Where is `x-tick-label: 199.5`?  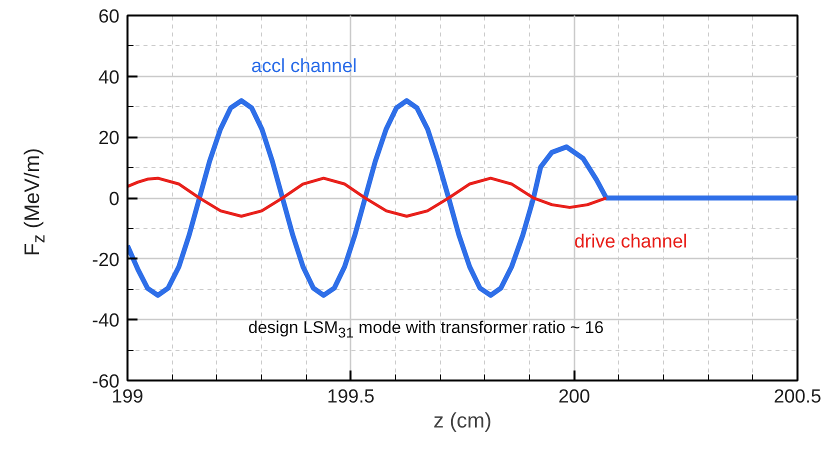 x-tick-label: 199.5 is located at coordinates (351, 397).